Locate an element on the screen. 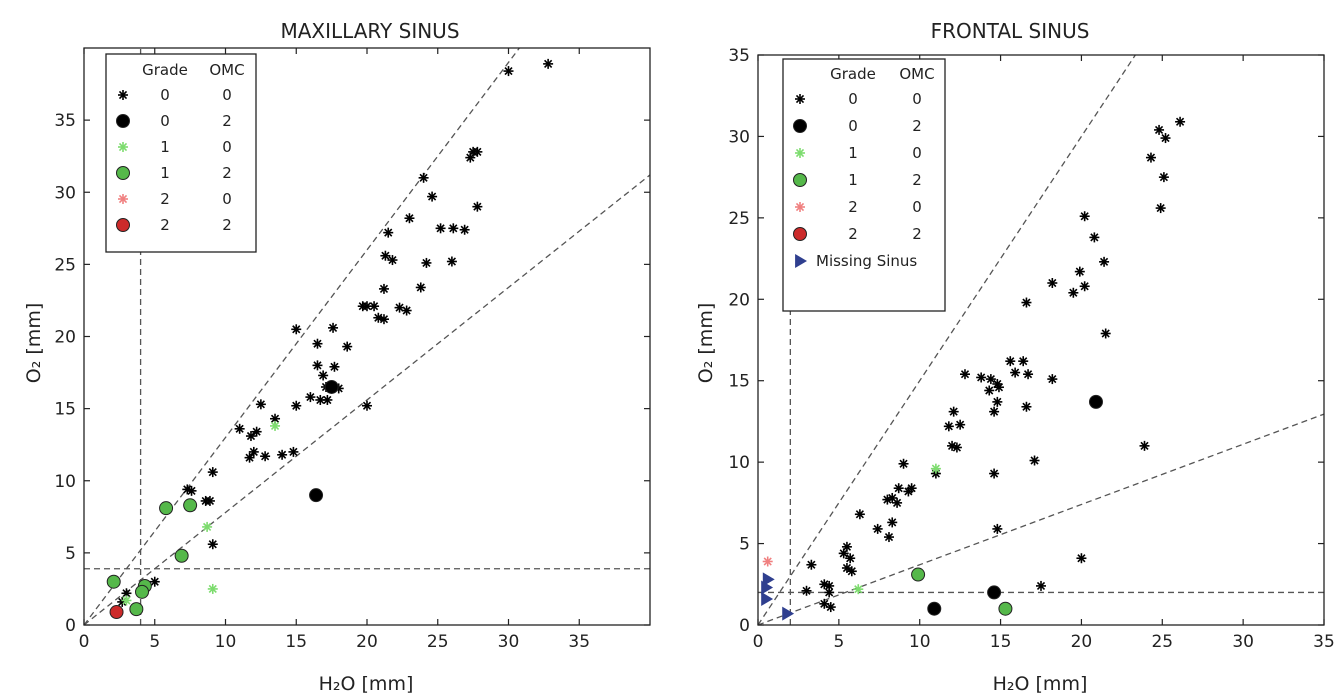 This screenshot has height=698, width=1341. maxillary-ytick-label: 10 is located at coordinates (65, 482).